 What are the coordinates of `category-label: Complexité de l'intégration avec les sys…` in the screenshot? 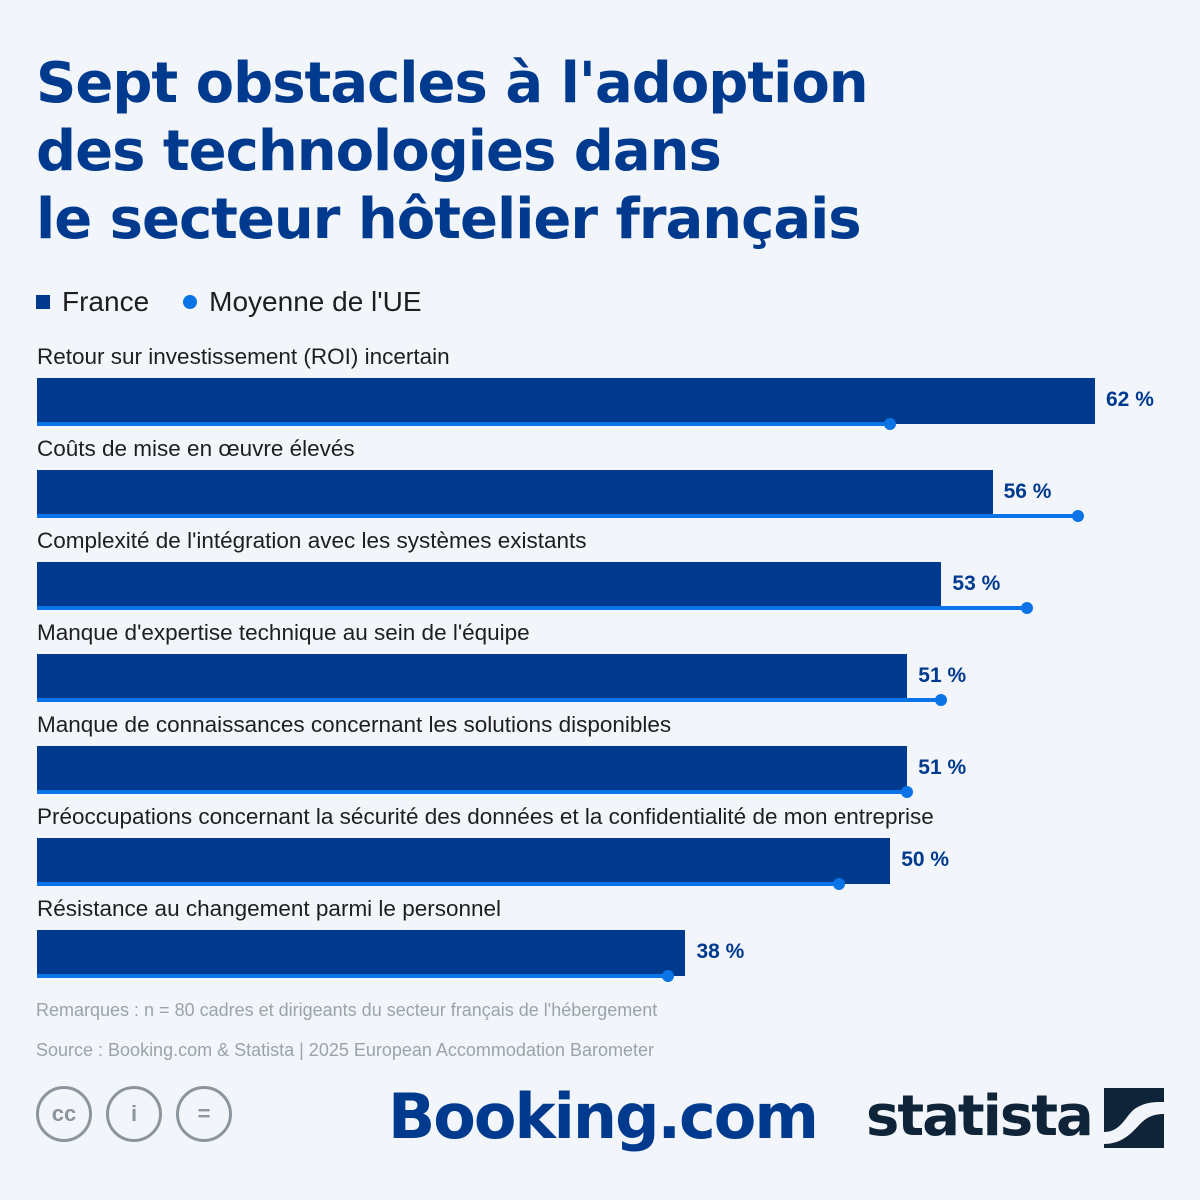 It's located at (312, 540).